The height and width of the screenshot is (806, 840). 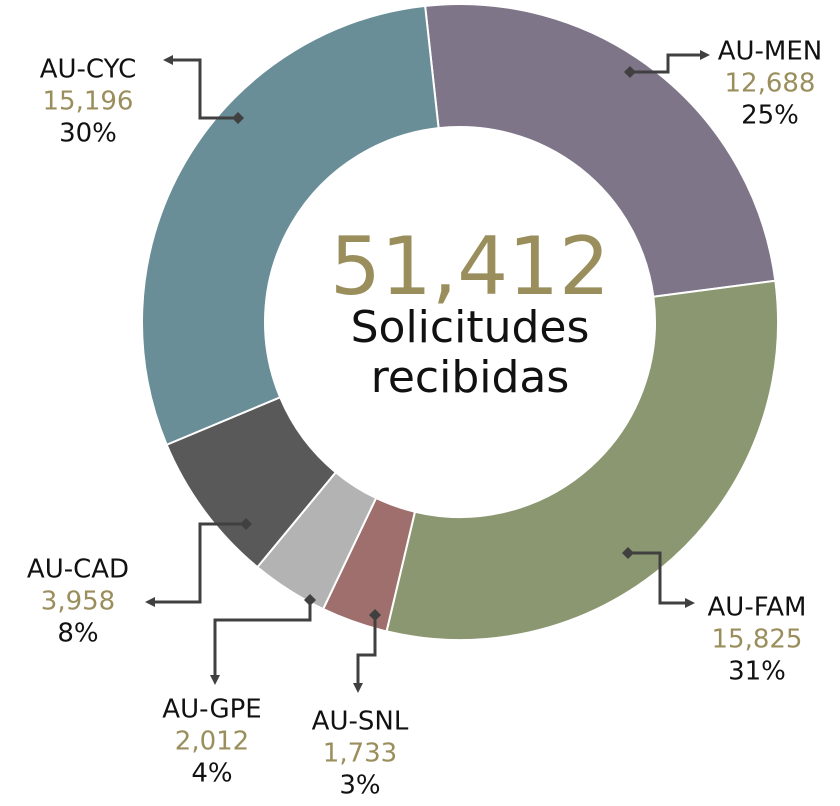 What do you see at coordinates (757, 608) in the screenshot?
I see `category-label: AU-FAM` at bounding box center [757, 608].